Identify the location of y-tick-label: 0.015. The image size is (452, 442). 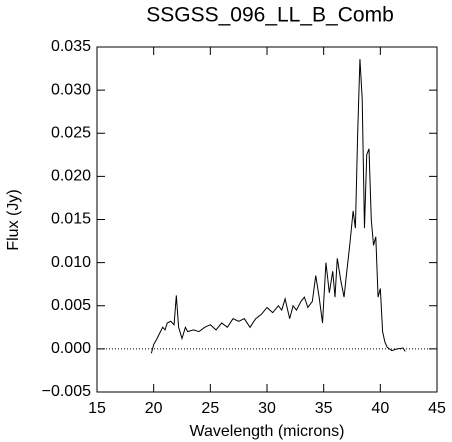
(71, 219).